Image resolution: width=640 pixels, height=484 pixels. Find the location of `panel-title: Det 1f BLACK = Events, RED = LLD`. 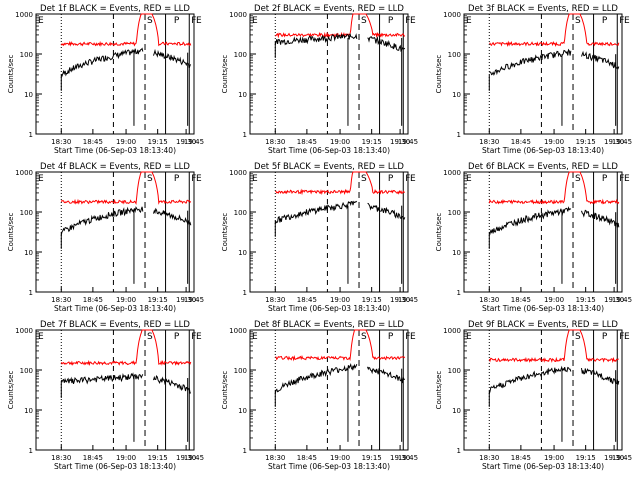

panel-title: Det 1f BLACK = Events, RED = LLD is located at coordinates (115, 9).